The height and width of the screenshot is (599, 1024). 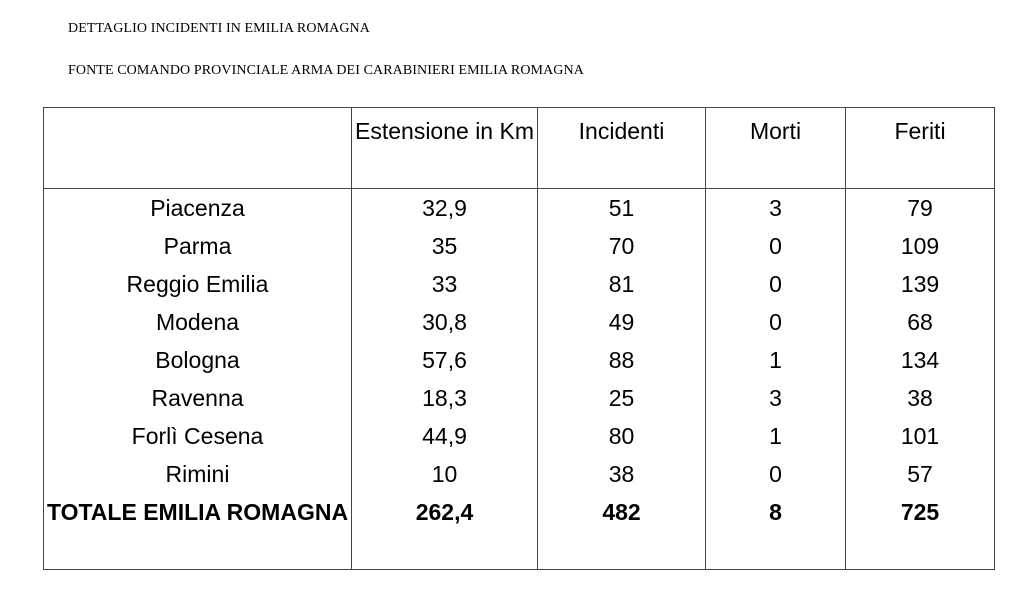 I want to click on table-row: Ravenna 18,3 25 3 38, so click(x=519, y=398).